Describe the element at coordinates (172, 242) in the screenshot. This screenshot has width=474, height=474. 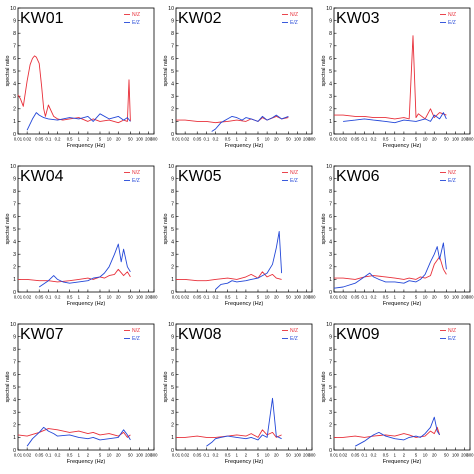
I see `y-tick-label: 4` at that location.